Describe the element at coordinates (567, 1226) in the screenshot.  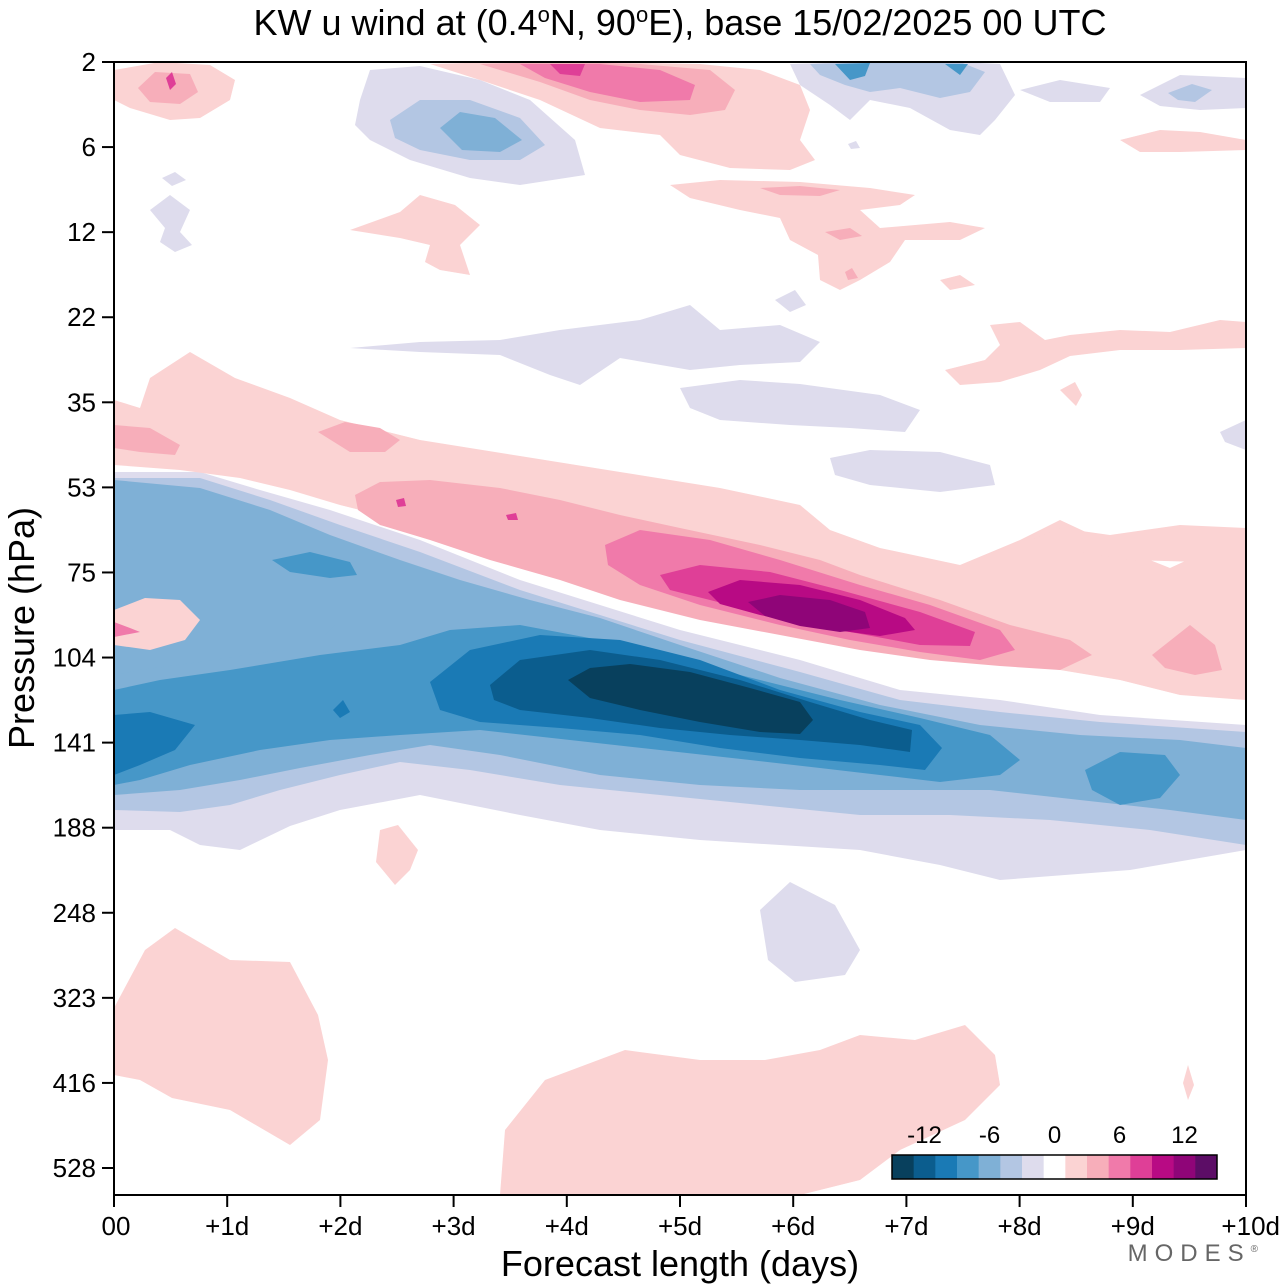
I see `x-tick-label: +4d` at that location.